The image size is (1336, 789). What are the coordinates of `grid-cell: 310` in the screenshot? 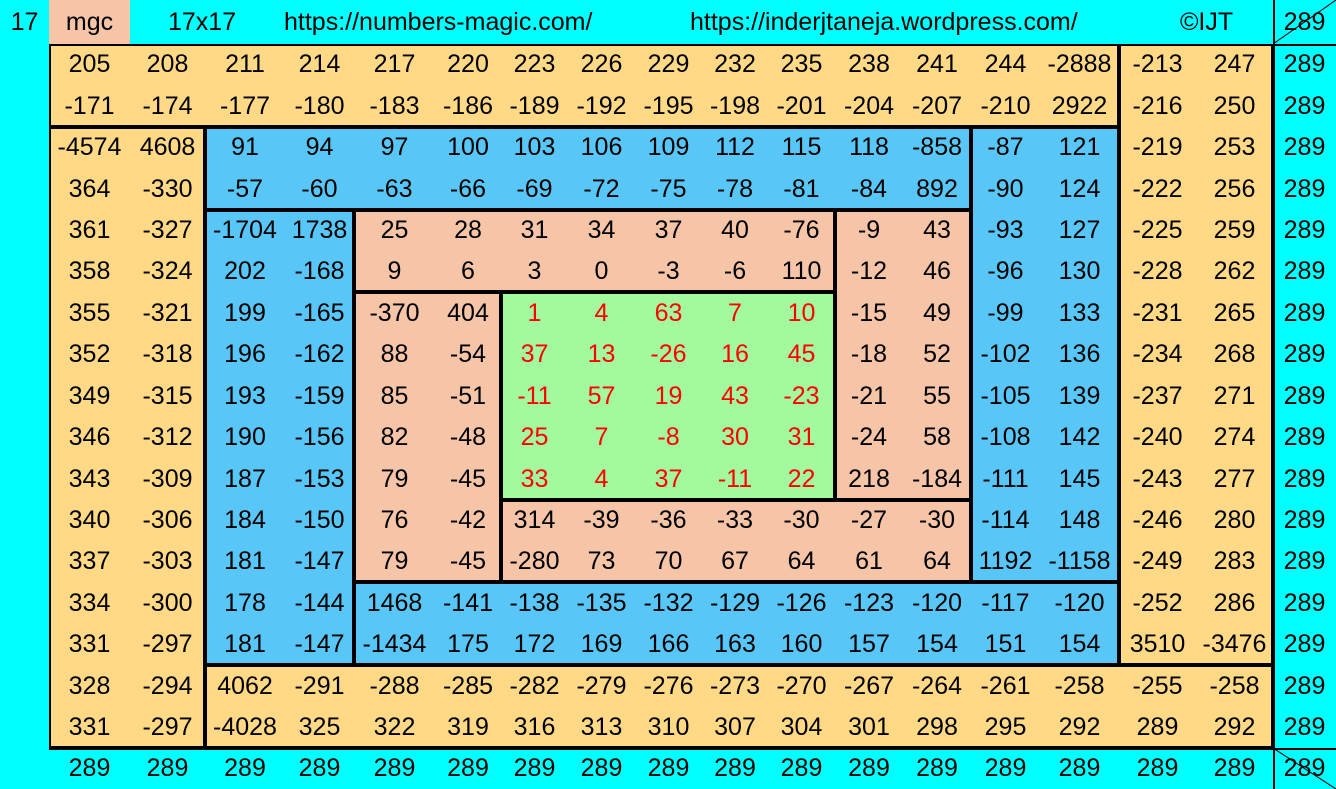 It's located at (668, 727).